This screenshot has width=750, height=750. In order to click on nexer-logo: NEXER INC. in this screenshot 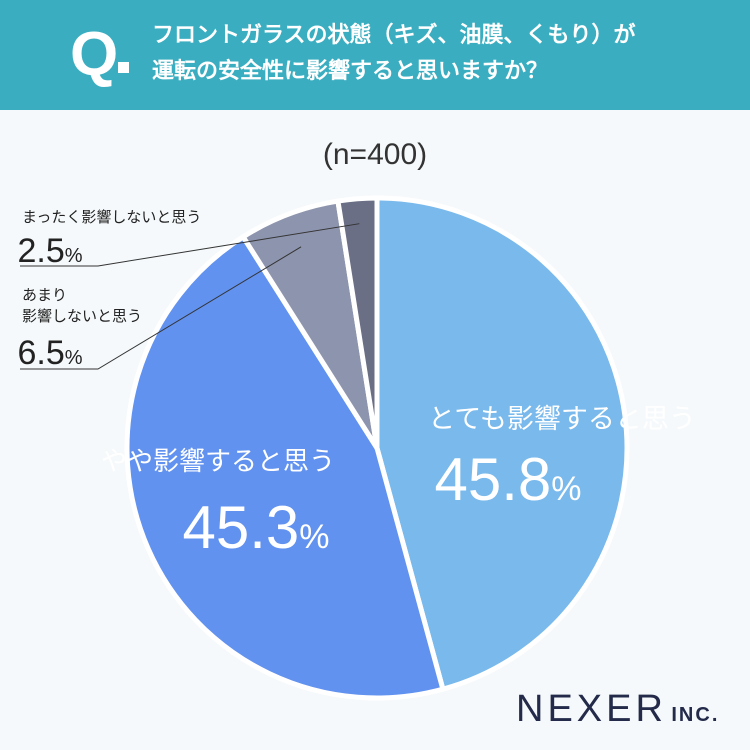, I will do `click(617, 709)`.